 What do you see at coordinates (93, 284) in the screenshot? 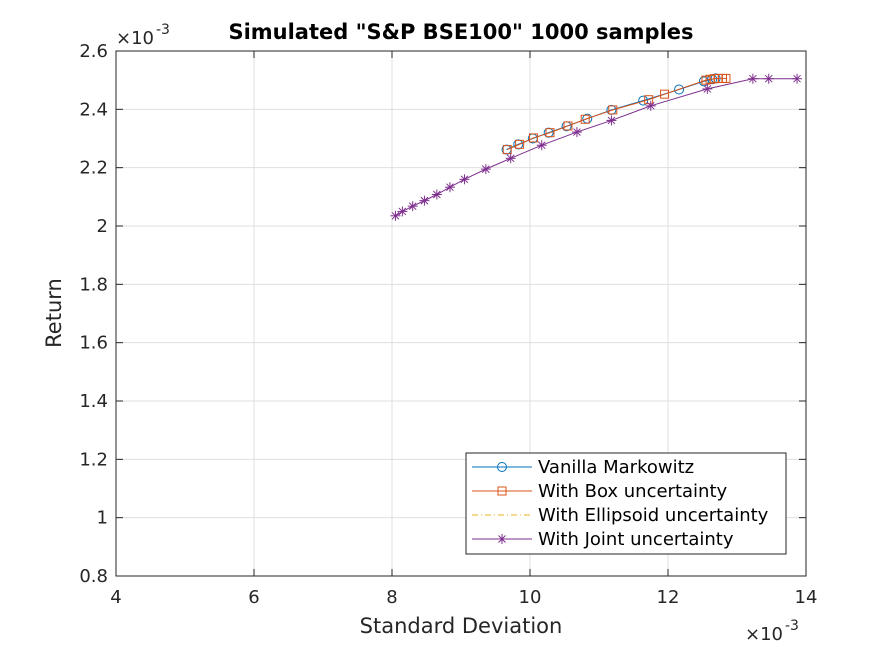
I see `y-tick-label: 1.8` at bounding box center [93, 284].